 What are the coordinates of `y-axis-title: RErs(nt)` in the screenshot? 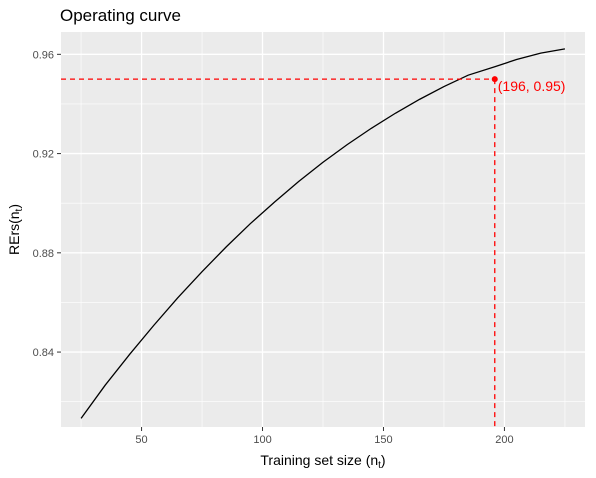 It's located at (15, 229).